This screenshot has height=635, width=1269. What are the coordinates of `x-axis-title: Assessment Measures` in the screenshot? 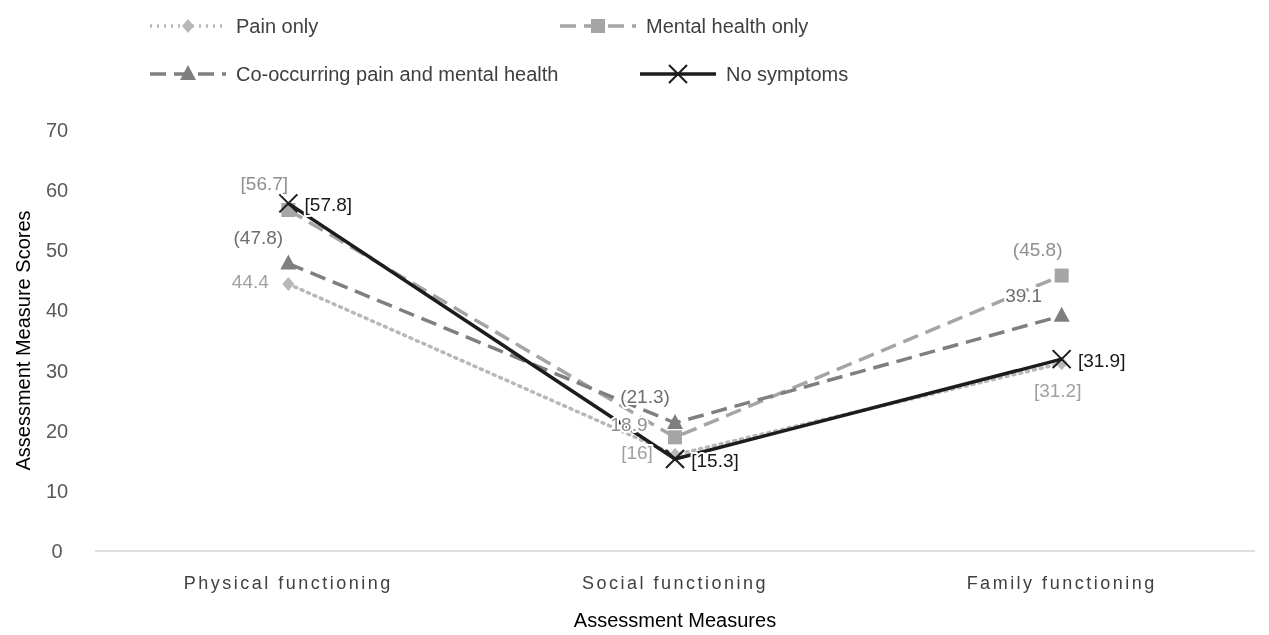 It's located at (675, 620).